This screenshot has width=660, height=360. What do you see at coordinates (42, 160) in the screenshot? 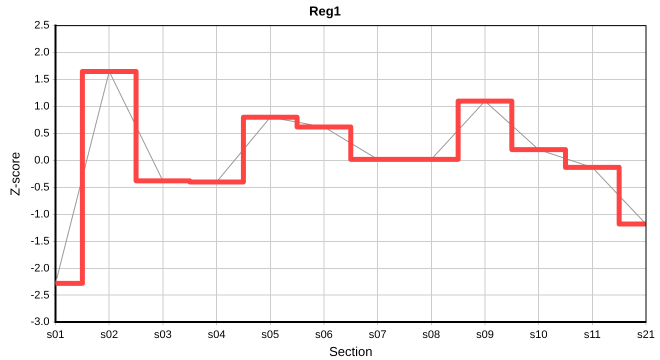
I see `y-tick-label: 0.0` at bounding box center [42, 160].